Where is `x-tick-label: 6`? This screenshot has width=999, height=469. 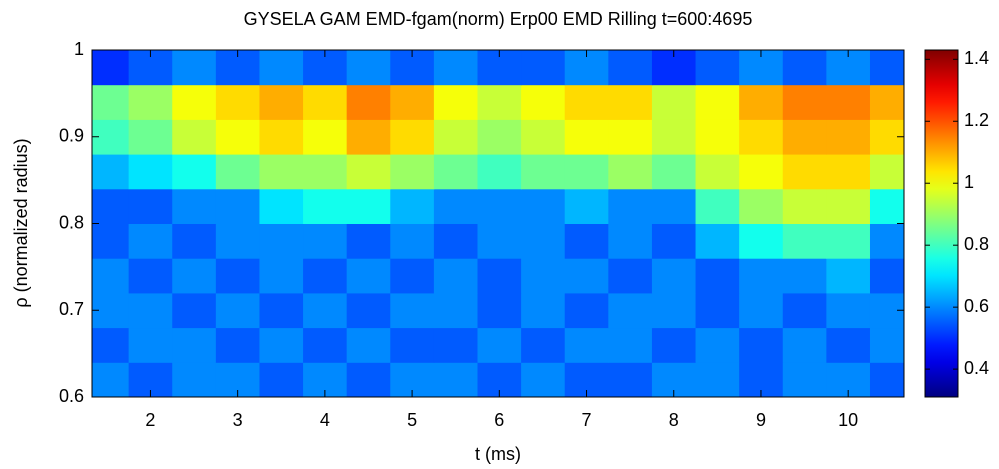
x-tick-label: 6 is located at coordinates (499, 420).